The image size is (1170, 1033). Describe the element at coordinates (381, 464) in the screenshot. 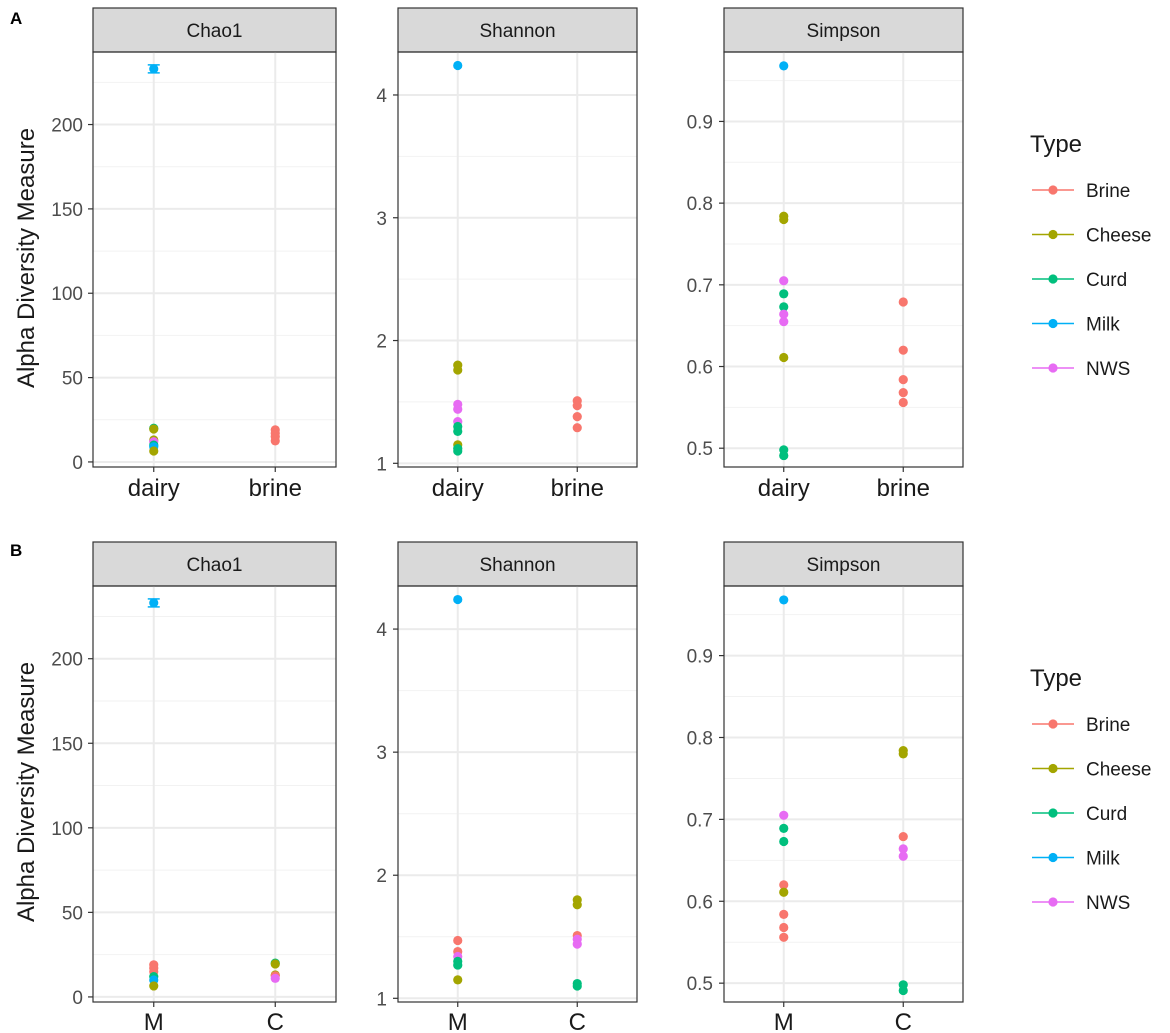

I see `y-tick-label: 1` at that location.